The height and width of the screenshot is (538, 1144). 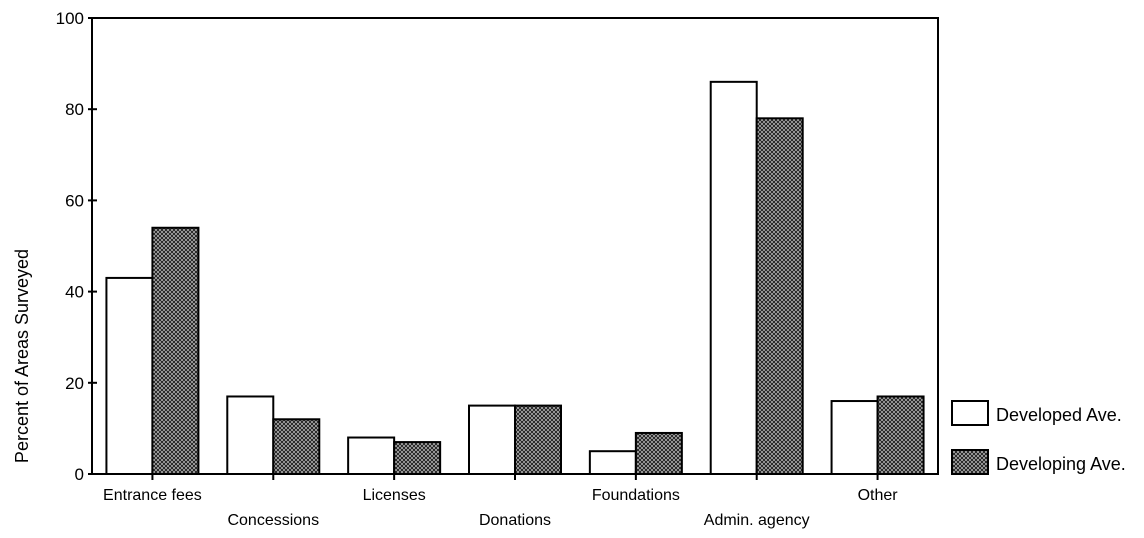 What do you see at coordinates (1061, 464) in the screenshot?
I see `legend-label-developing: Developing Ave.` at bounding box center [1061, 464].